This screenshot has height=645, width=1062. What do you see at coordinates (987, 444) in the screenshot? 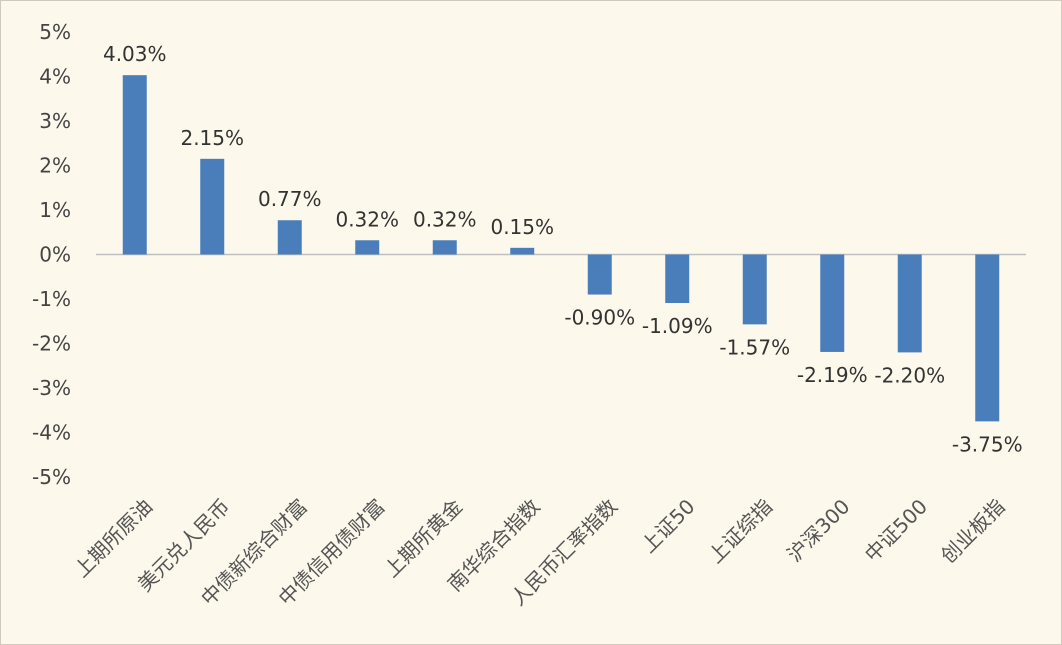
I see `data-label: -3.75%` at bounding box center [987, 444].